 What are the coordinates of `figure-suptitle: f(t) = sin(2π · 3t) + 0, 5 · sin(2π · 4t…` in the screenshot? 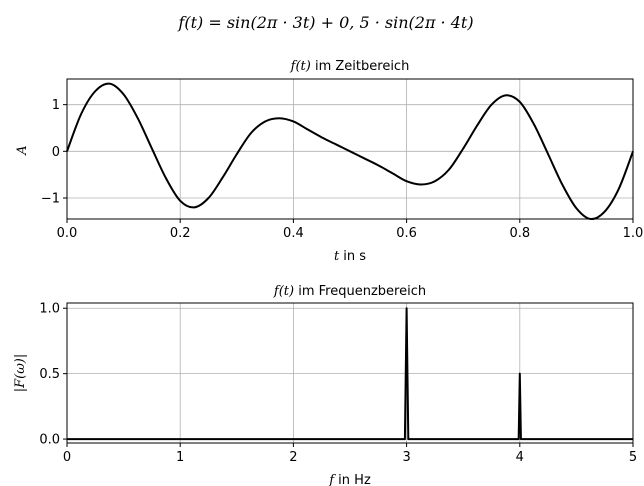 It's located at (325, 22).